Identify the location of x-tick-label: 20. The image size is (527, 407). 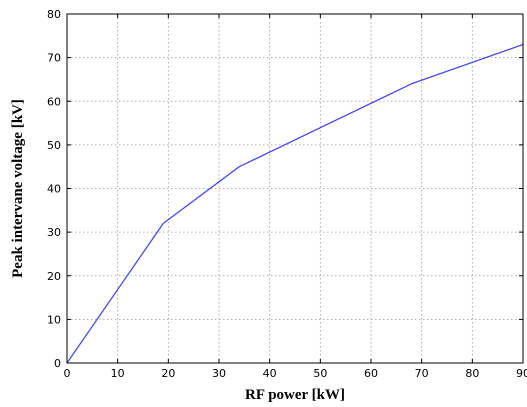
(168, 373).